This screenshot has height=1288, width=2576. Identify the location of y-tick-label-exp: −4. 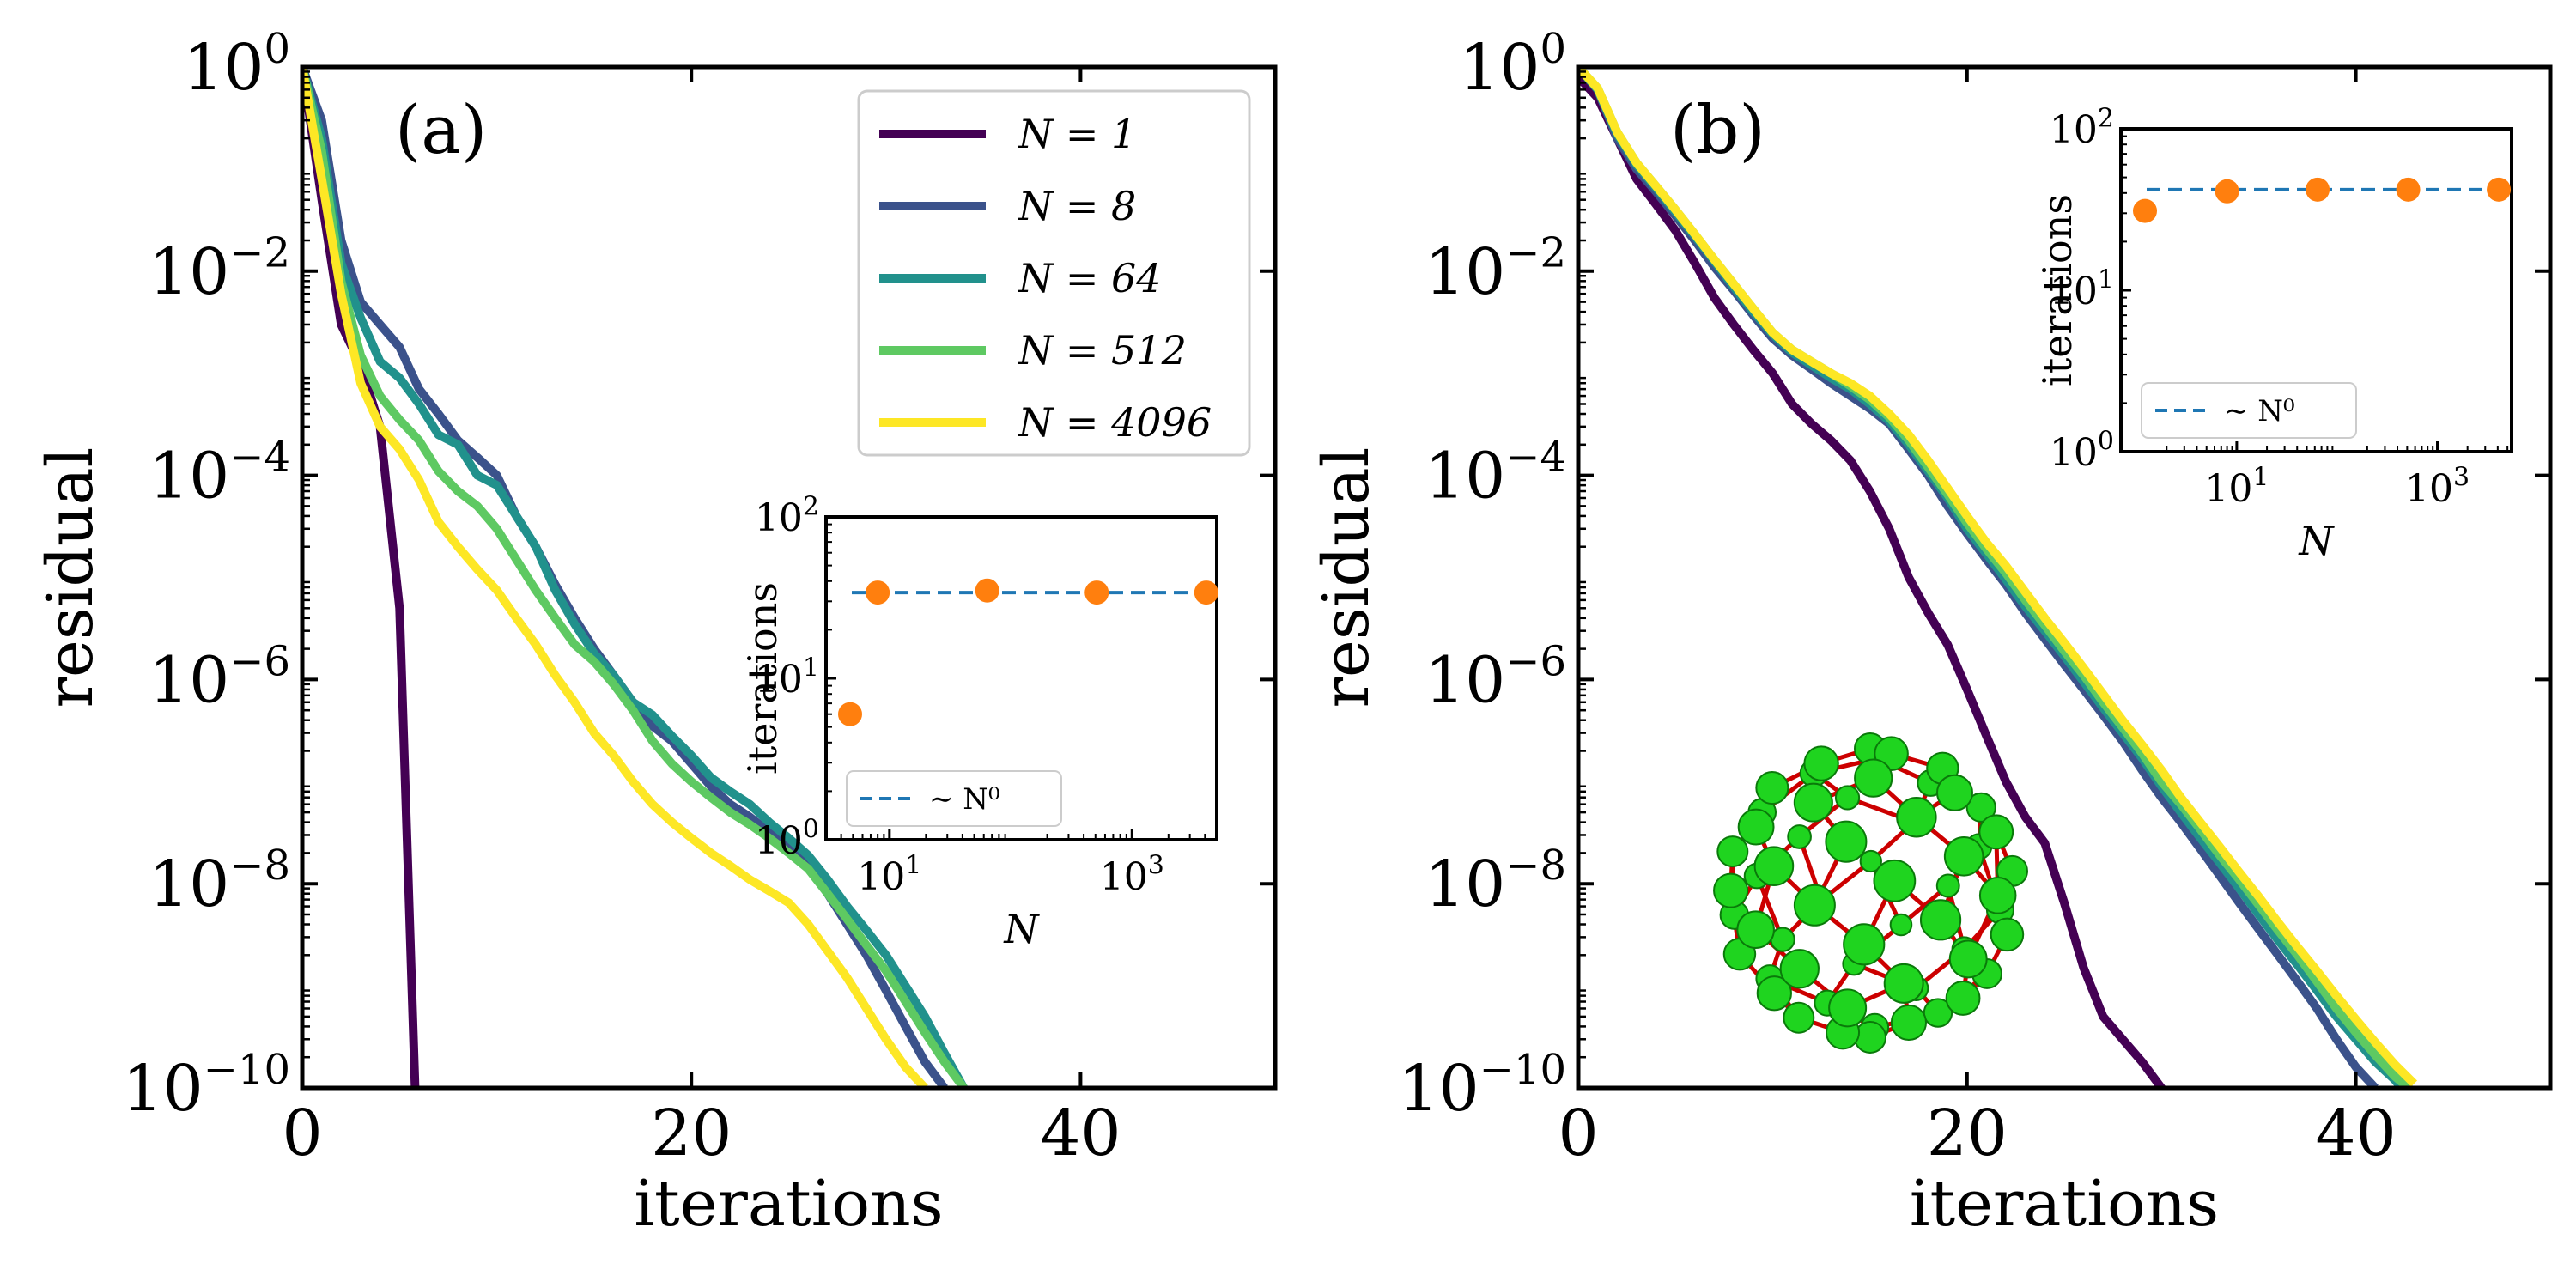
(259, 458).